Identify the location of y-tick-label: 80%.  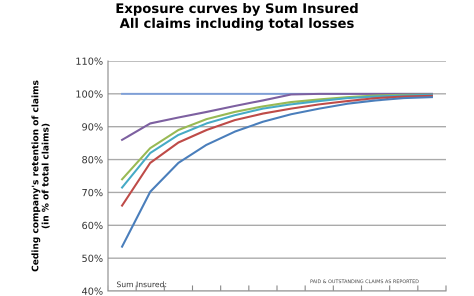
(92, 160).